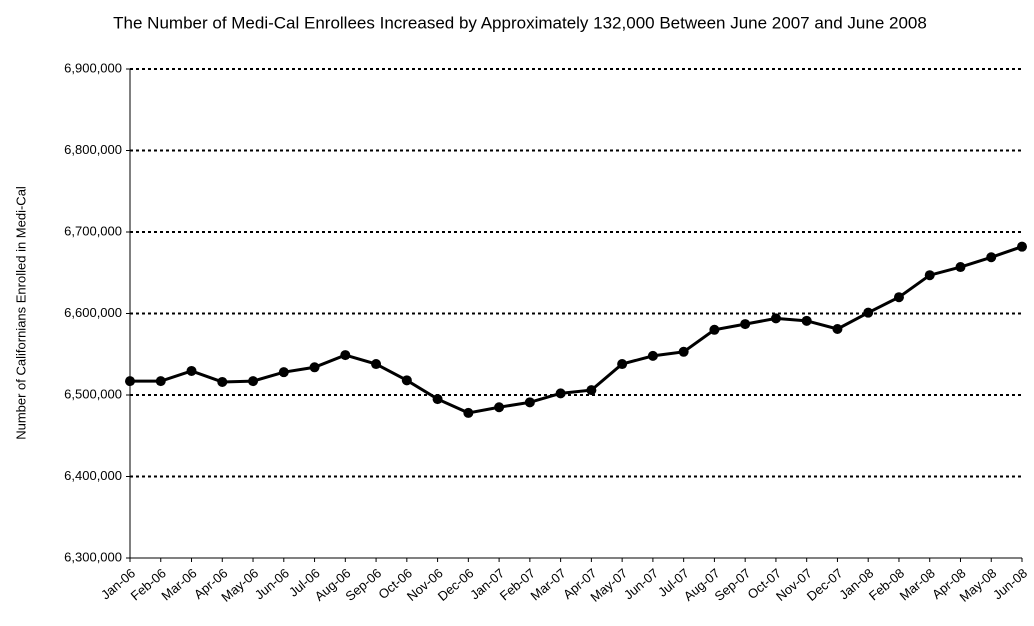 Image resolution: width=1034 pixels, height=626 pixels. Describe the element at coordinates (456, 584) in the screenshot. I see `x-tick-label: Dec-06` at that location.